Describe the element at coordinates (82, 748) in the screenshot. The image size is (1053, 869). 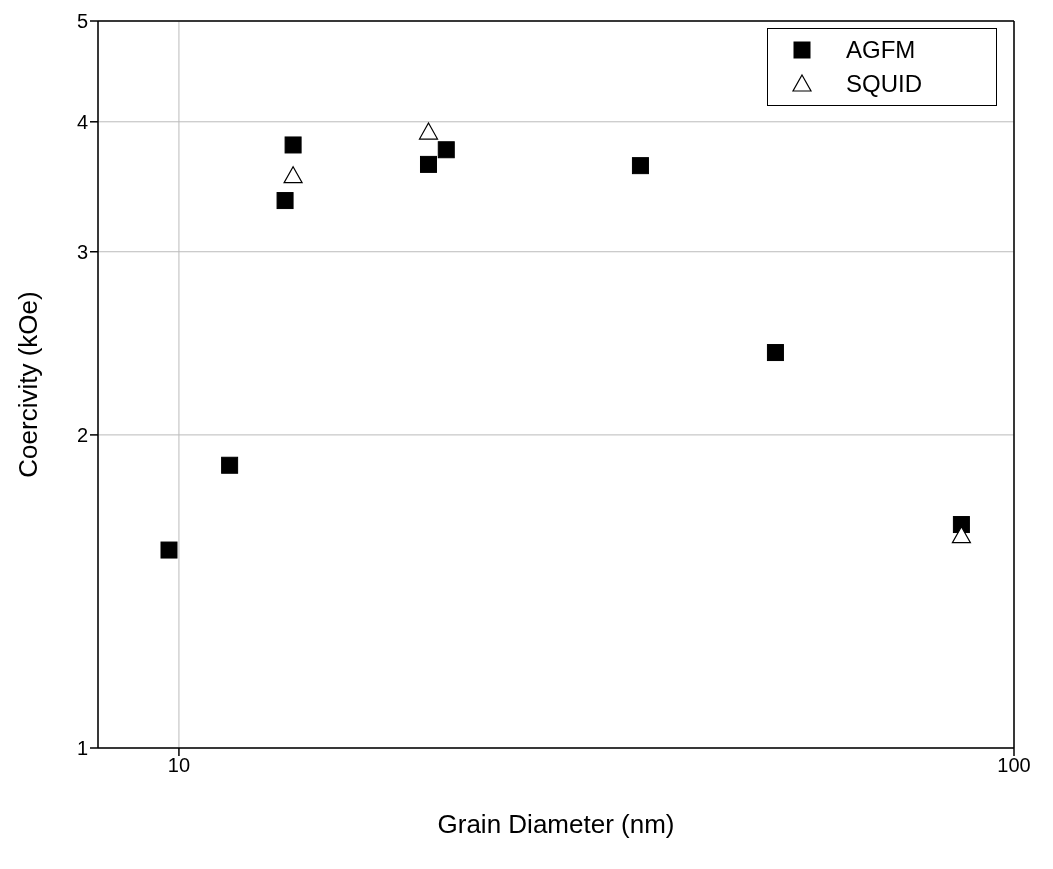
I see `y-tick-label: 1` at that location.